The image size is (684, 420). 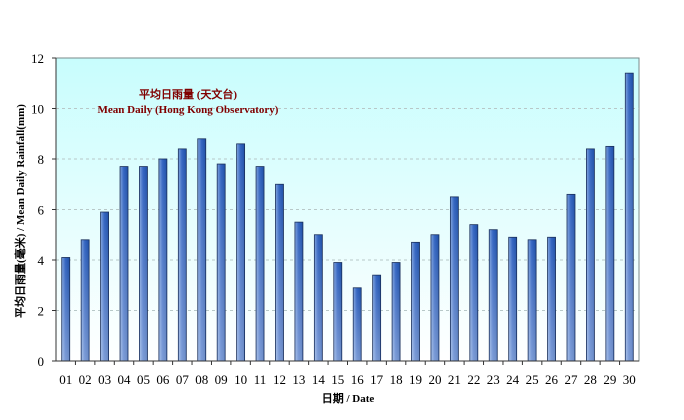 I want to click on y-tick-label: 6, so click(x=41, y=210).